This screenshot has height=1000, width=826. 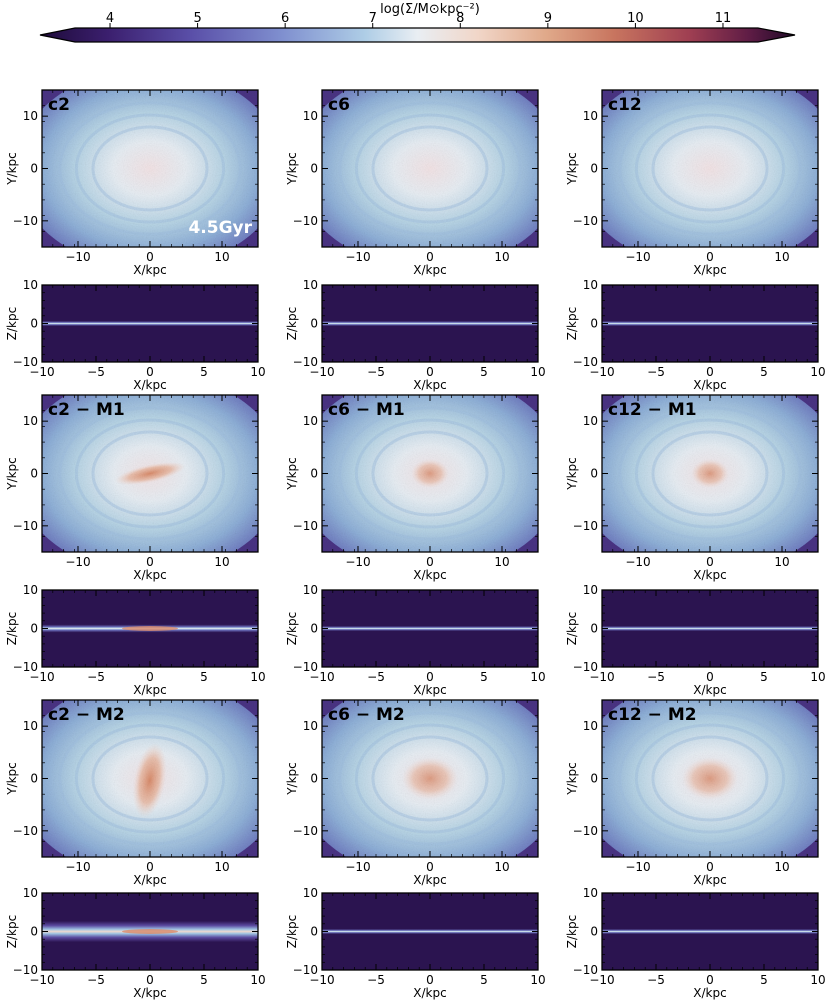 I want to click on panel-label: c12 − M1, so click(x=652, y=410).